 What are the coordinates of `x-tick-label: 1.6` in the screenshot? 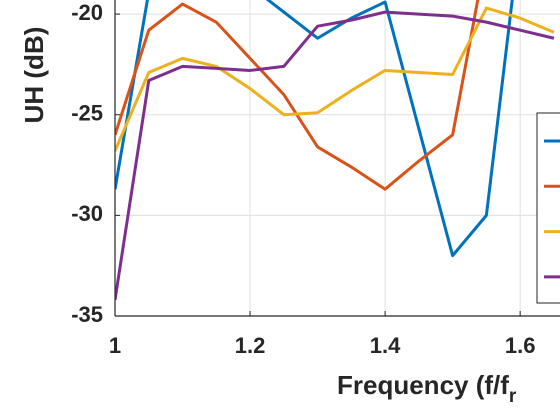 It's located at (520, 345).